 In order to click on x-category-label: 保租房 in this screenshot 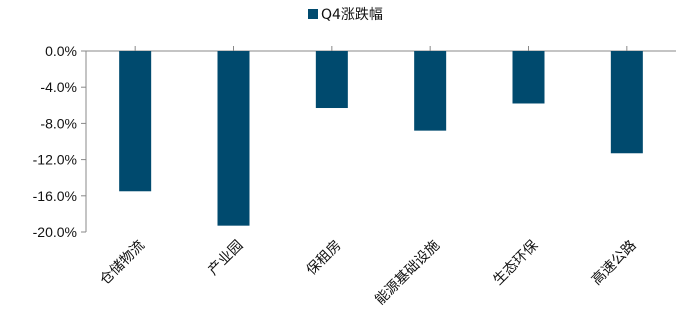, I will do `click(324, 258)`.